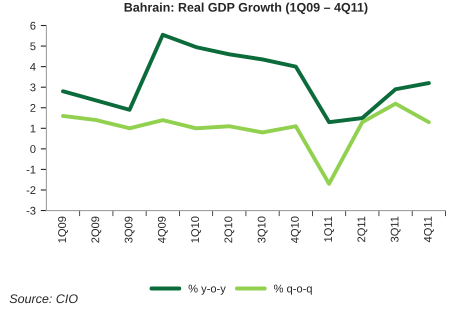 The height and width of the screenshot is (319, 464). Describe the element at coordinates (196, 229) in the screenshot. I see `x-tick-label: 1Q10` at that location.